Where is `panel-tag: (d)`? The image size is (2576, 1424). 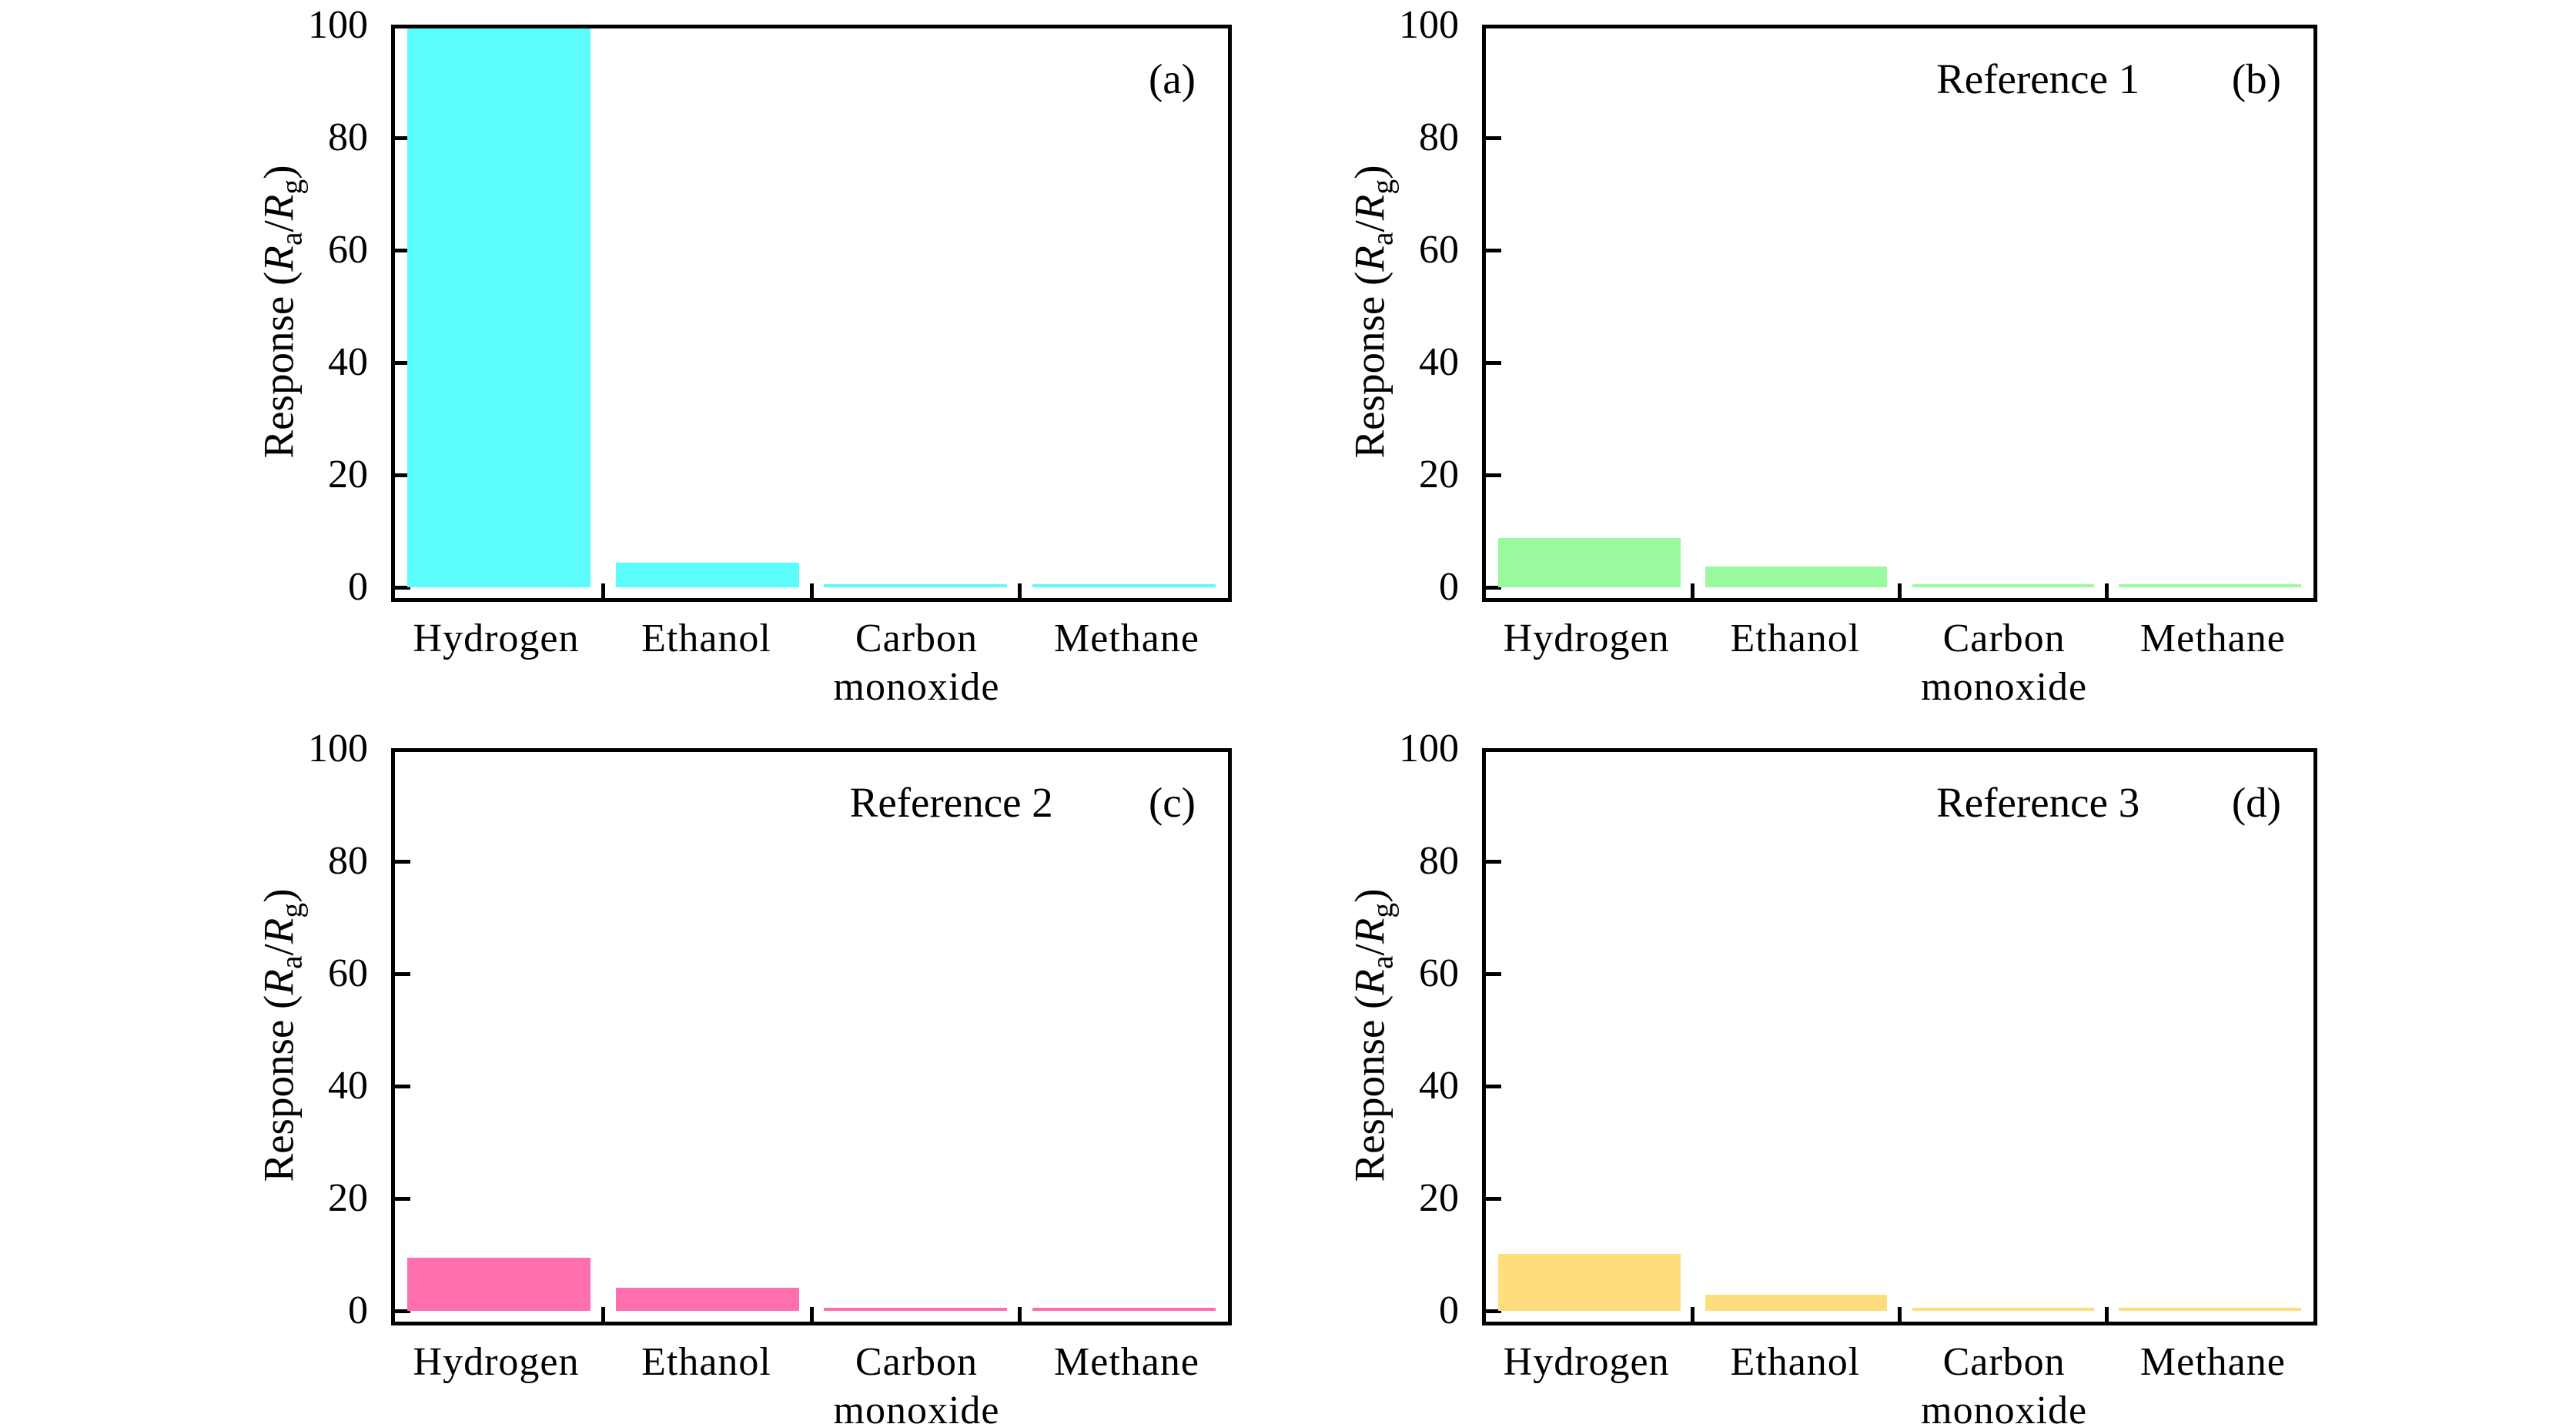
panel-tag: (d) is located at coordinates (2256, 803).